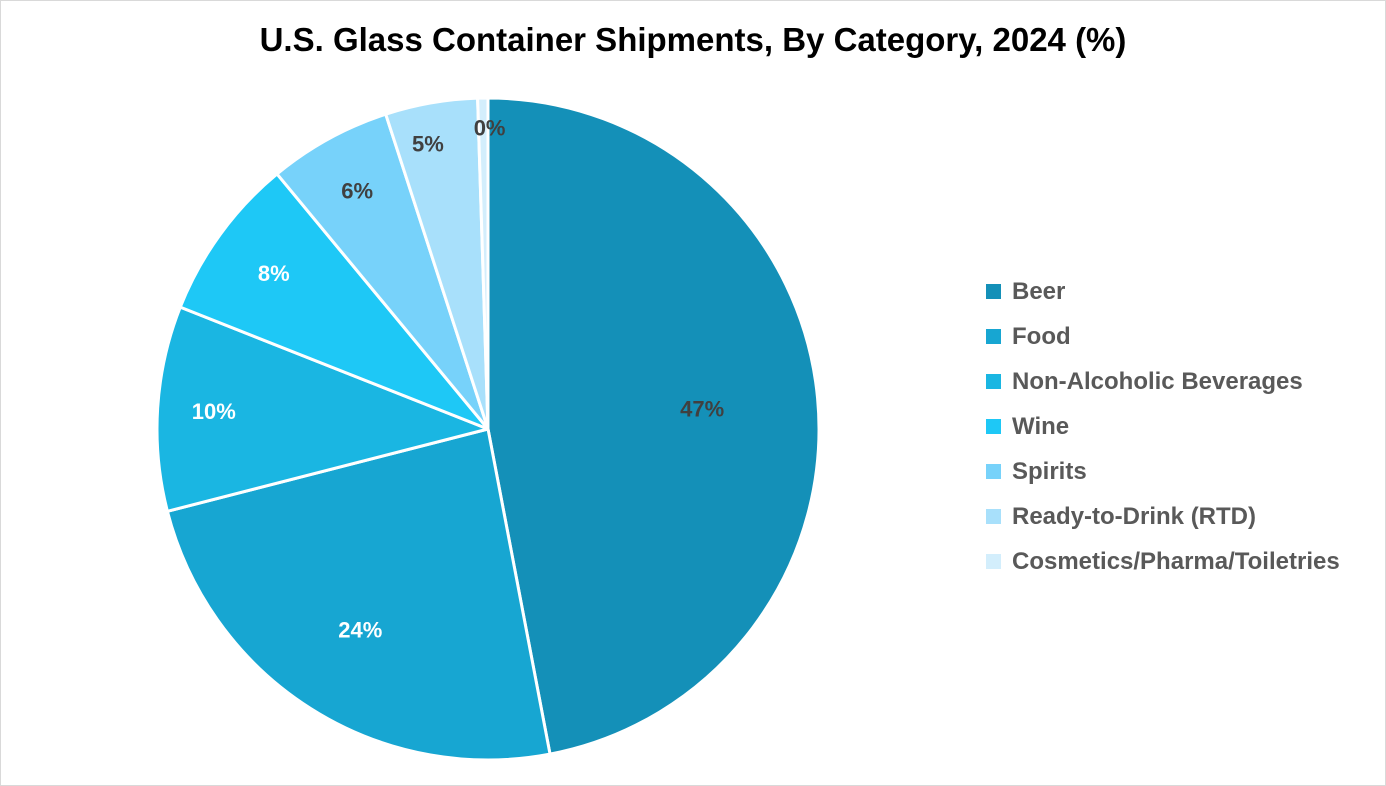  What do you see at coordinates (993, 381) in the screenshot?
I see `legend-swatch-non-alcoholic-beverages` at bounding box center [993, 381].